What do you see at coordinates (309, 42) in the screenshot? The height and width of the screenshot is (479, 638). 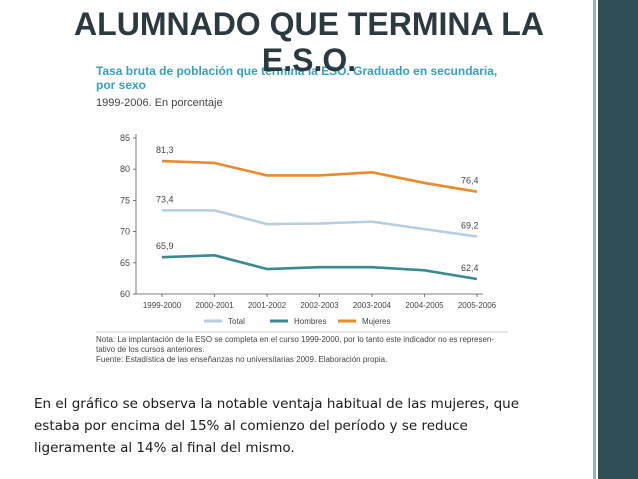 I see `slide-title: ALUMNADO QUE TERMINA LA E.S.O.` at bounding box center [309, 42].